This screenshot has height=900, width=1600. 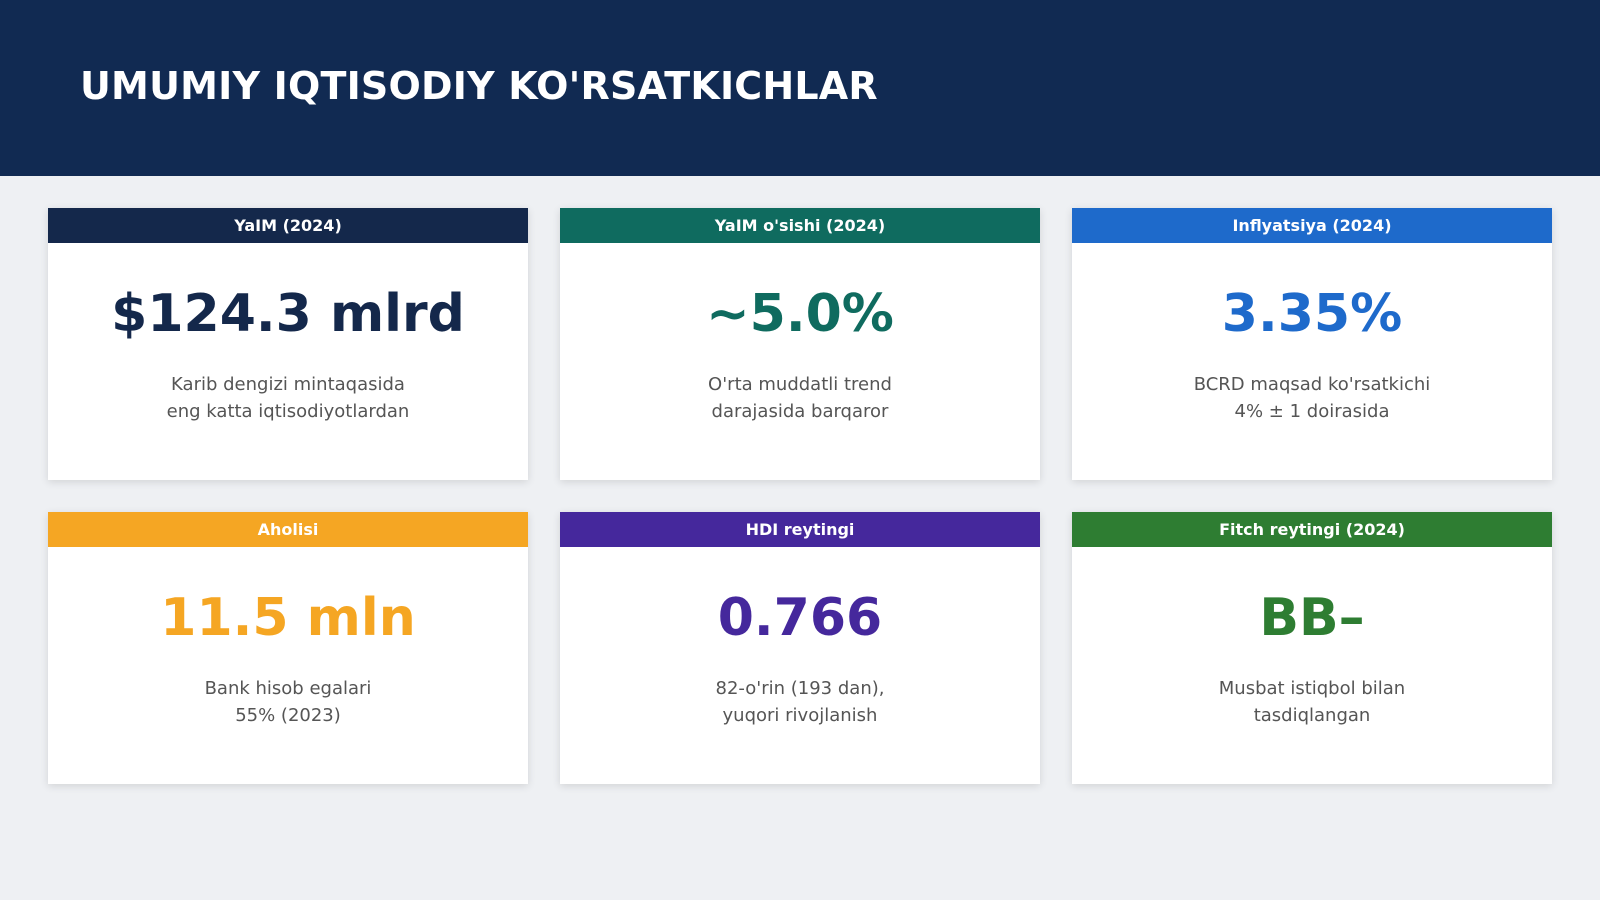 I want to click on card-header: Aholisi, so click(x=288, y=529).